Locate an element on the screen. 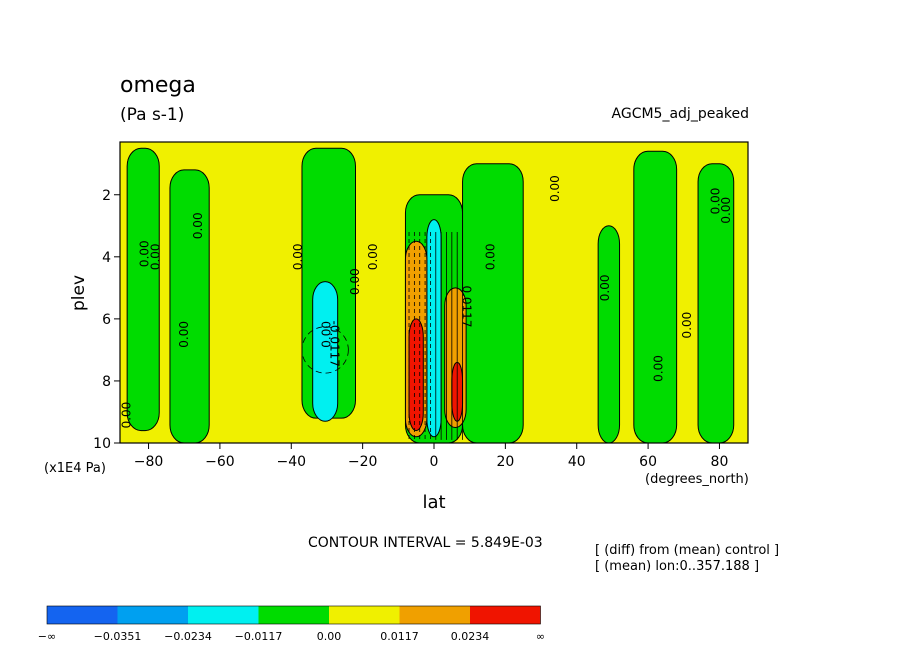 This screenshot has width=904, height=654. y-tick-label: 8 is located at coordinates (106, 382).